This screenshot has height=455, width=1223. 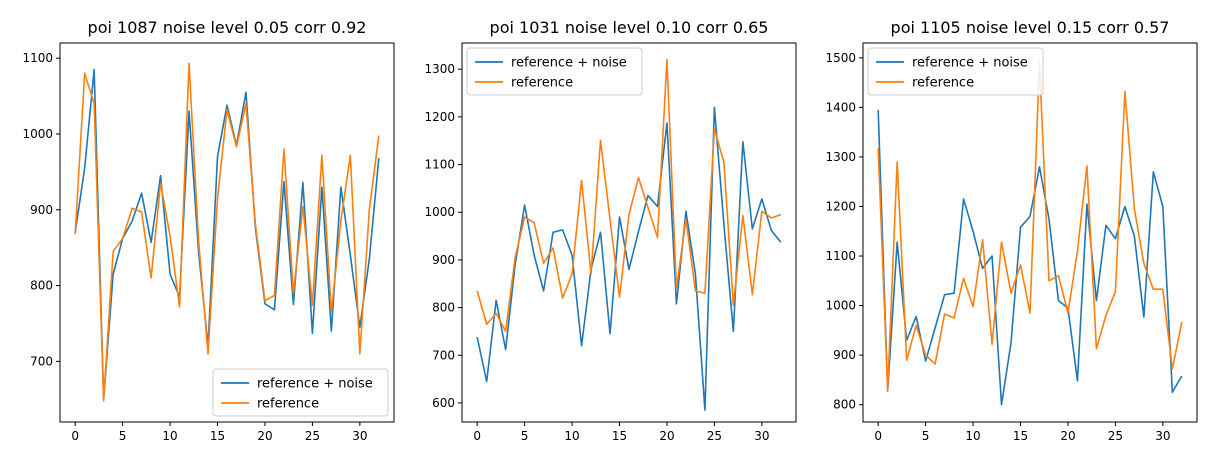 What do you see at coordinates (443, 403) in the screenshot?
I see `y-tick-label: 600` at bounding box center [443, 403].